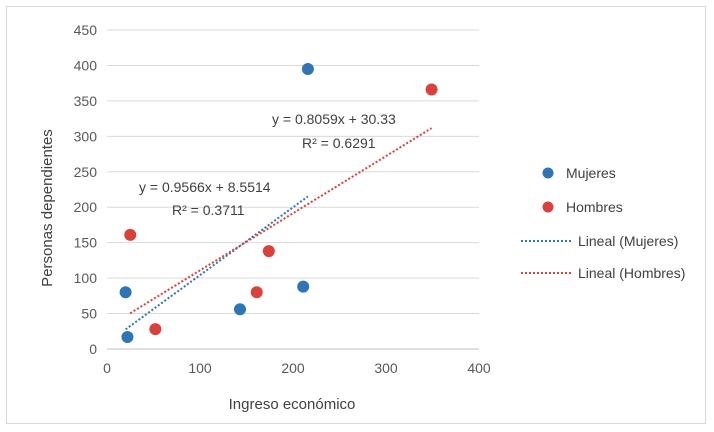 This screenshot has height=432, width=714. I want to click on legend-label-hombres: Hombres, so click(594, 207).